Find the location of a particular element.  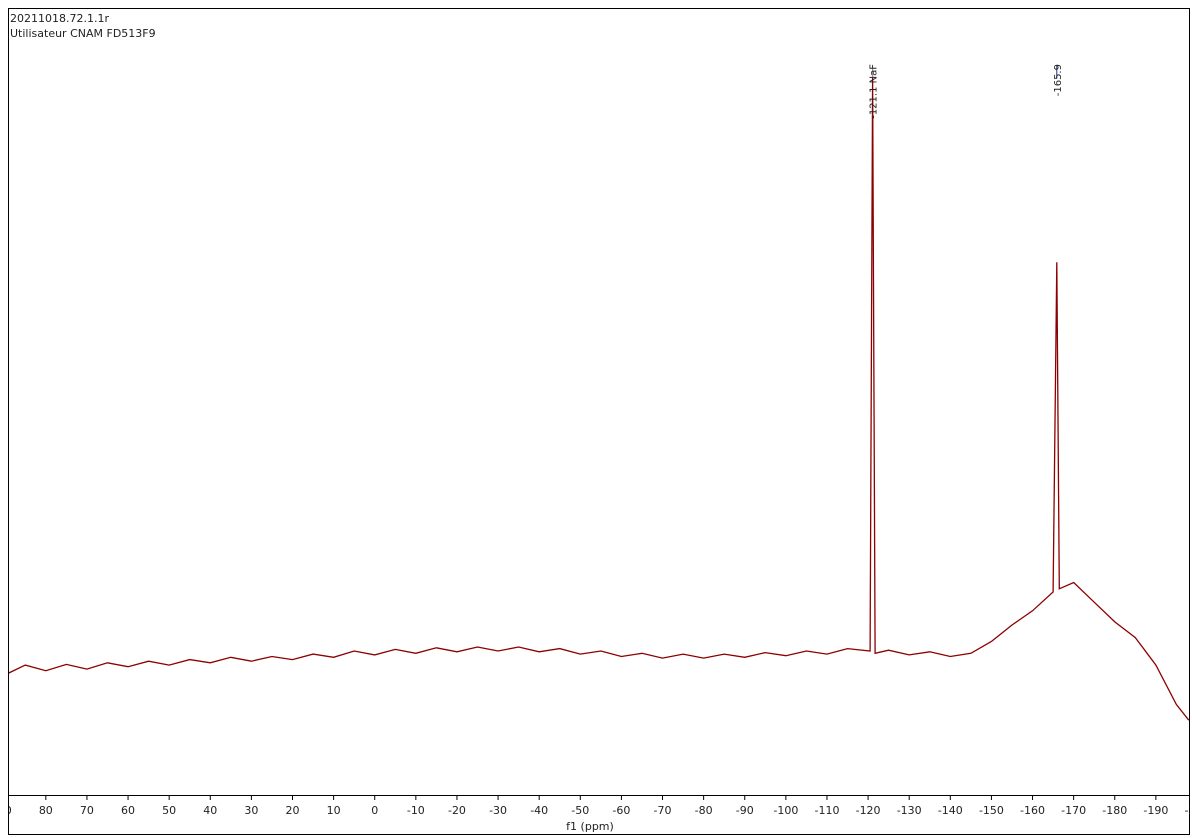

x-tick-label: -140 is located at coordinates (950, 810).